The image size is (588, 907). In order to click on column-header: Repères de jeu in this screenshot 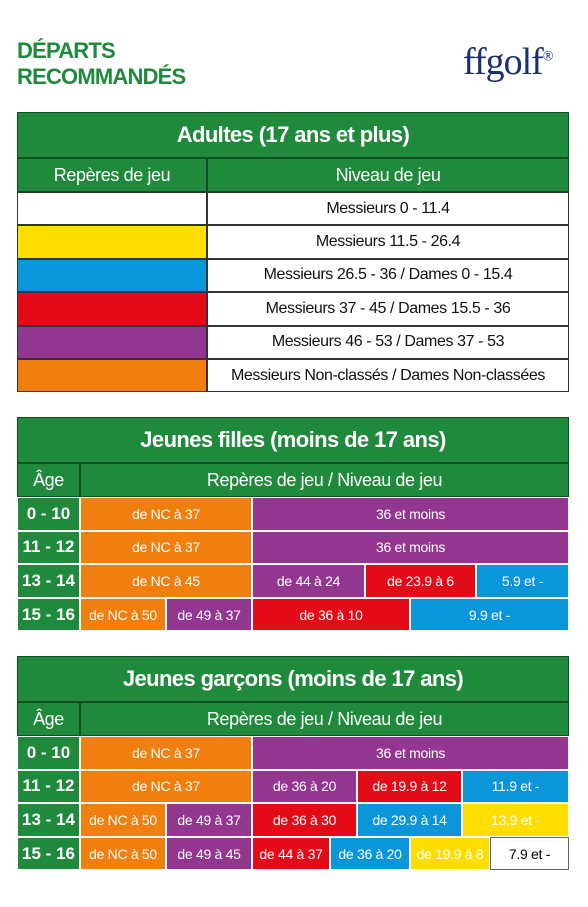, I will do `click(112, 175)`.